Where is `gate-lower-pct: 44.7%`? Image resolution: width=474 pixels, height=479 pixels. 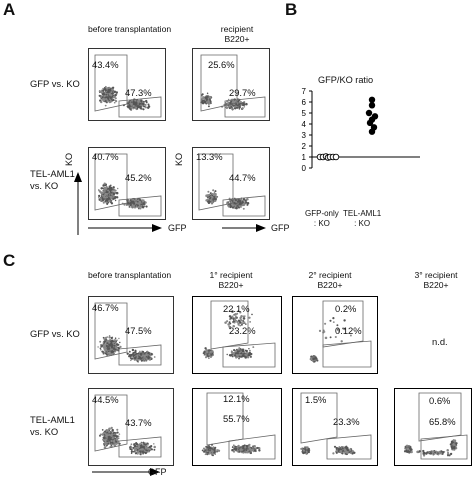
gate-lower-pct: 44.7% is located at coordinates (242, 177).